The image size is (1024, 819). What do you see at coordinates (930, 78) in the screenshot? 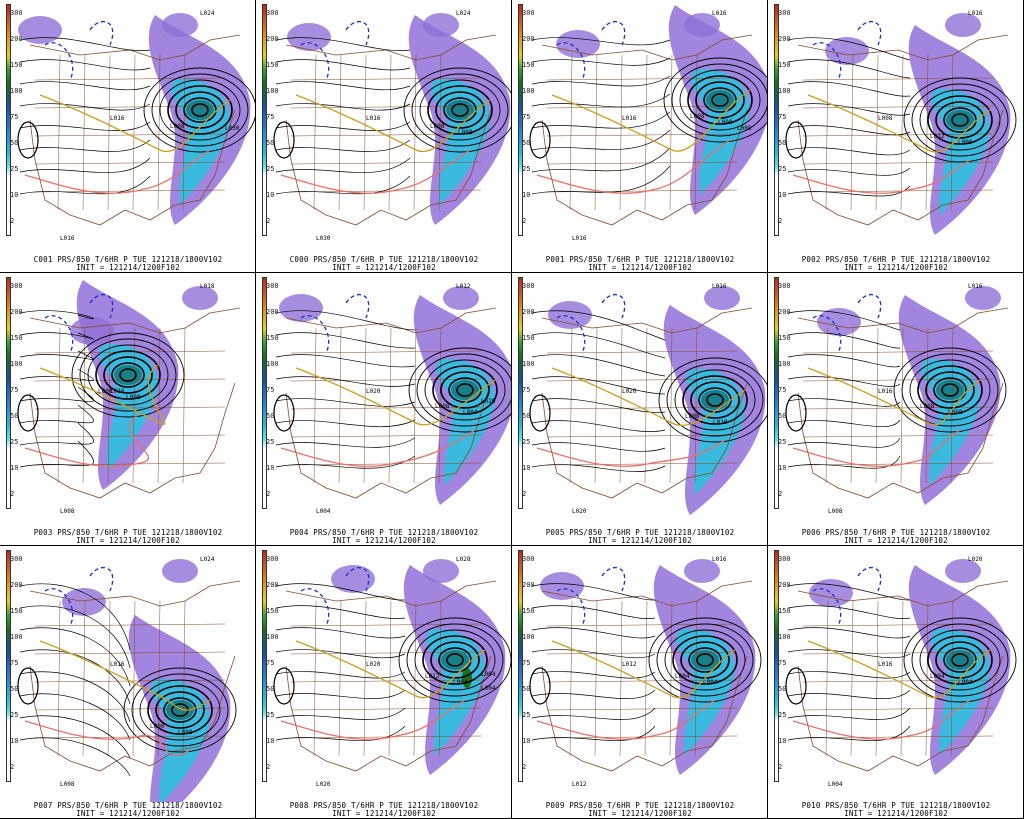
I see `pressure-labels: L012 L000 L016 L008` at bounding box center [930, 78].